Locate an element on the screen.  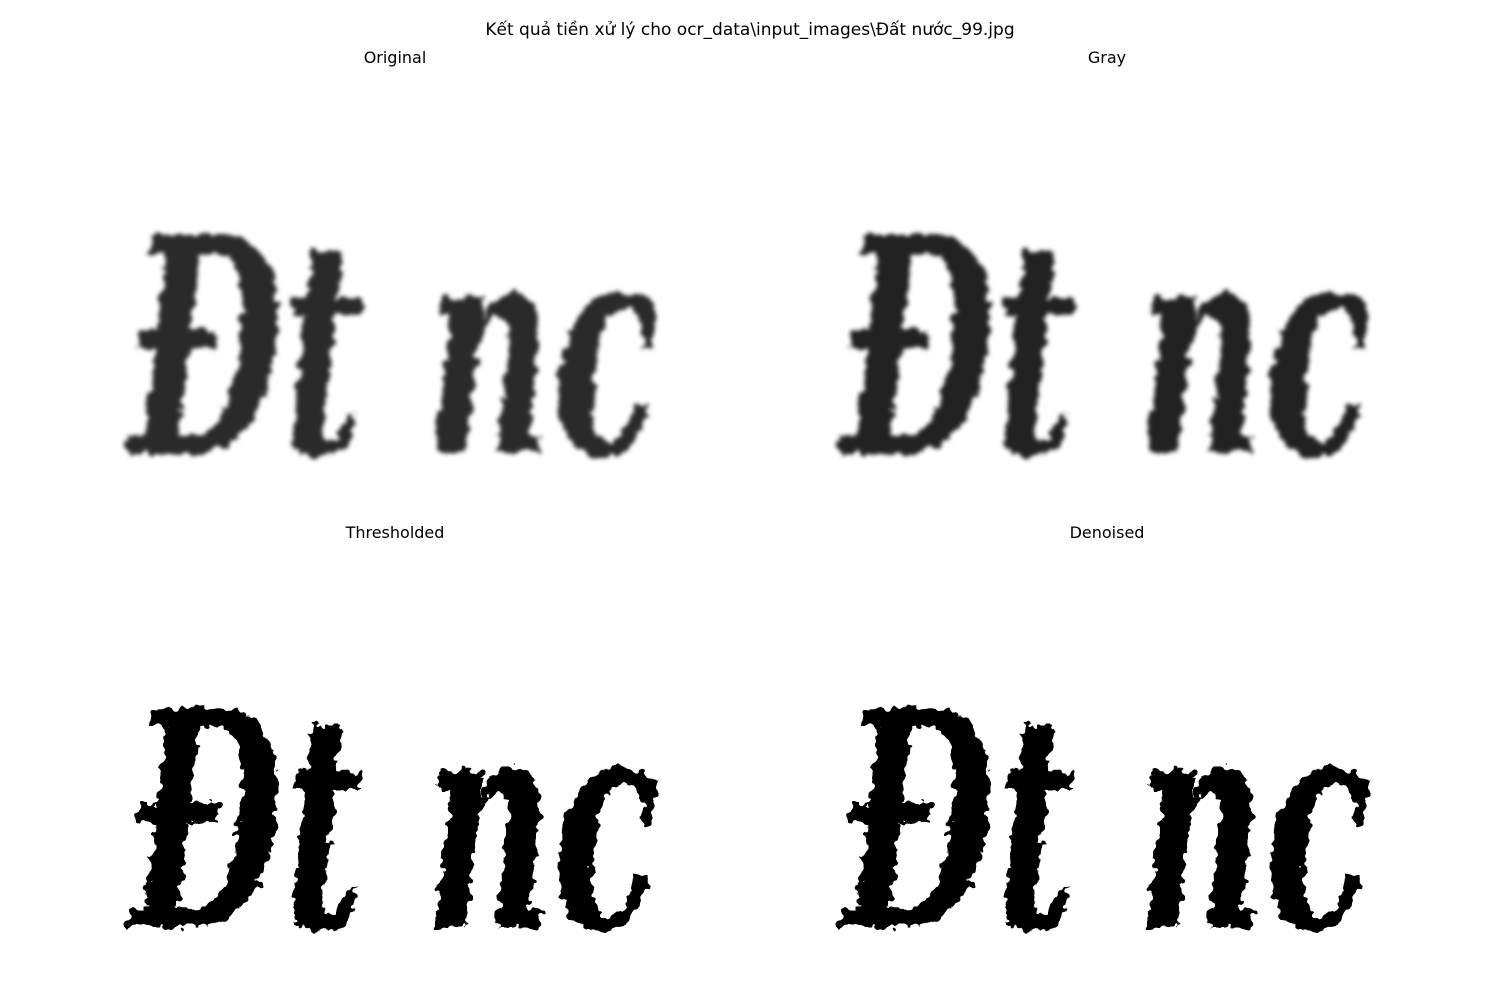
denoised-image: Đt nc is located at coordinates (1107, 802).